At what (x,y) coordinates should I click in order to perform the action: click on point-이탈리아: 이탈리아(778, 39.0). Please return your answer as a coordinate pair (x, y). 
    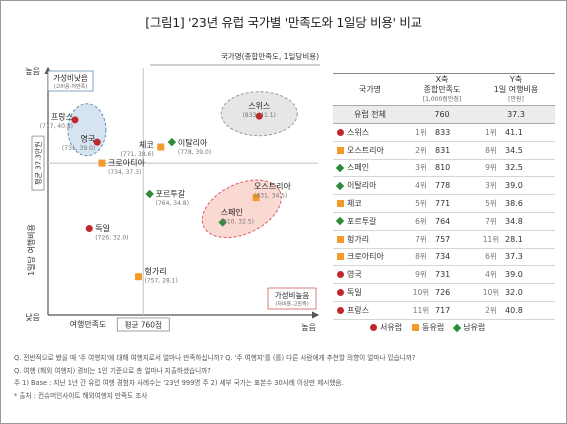
    Looking at the image, I should click on (189, 147).